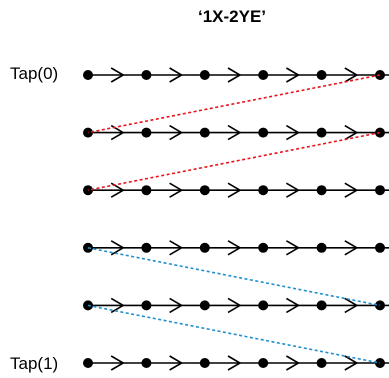  Describe the element at coordinates (232, 16) in the screenshot. I see `diagram-title: ‘1X-2YE’` at that location.